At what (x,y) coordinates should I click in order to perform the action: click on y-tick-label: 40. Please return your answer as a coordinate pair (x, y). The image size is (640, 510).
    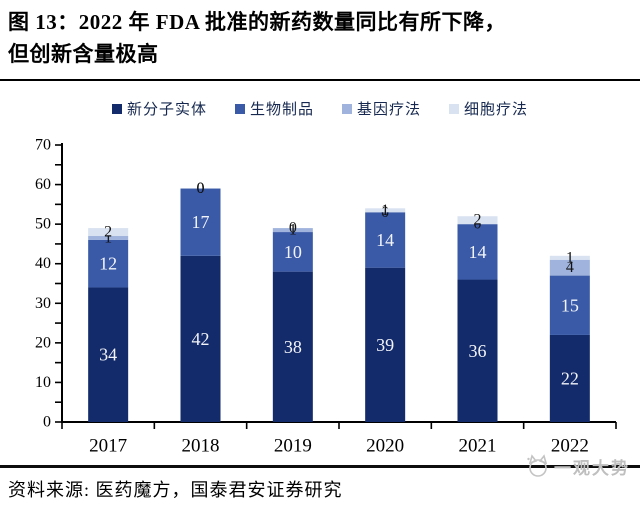
    Looking at the image, I should click on (43, 263).